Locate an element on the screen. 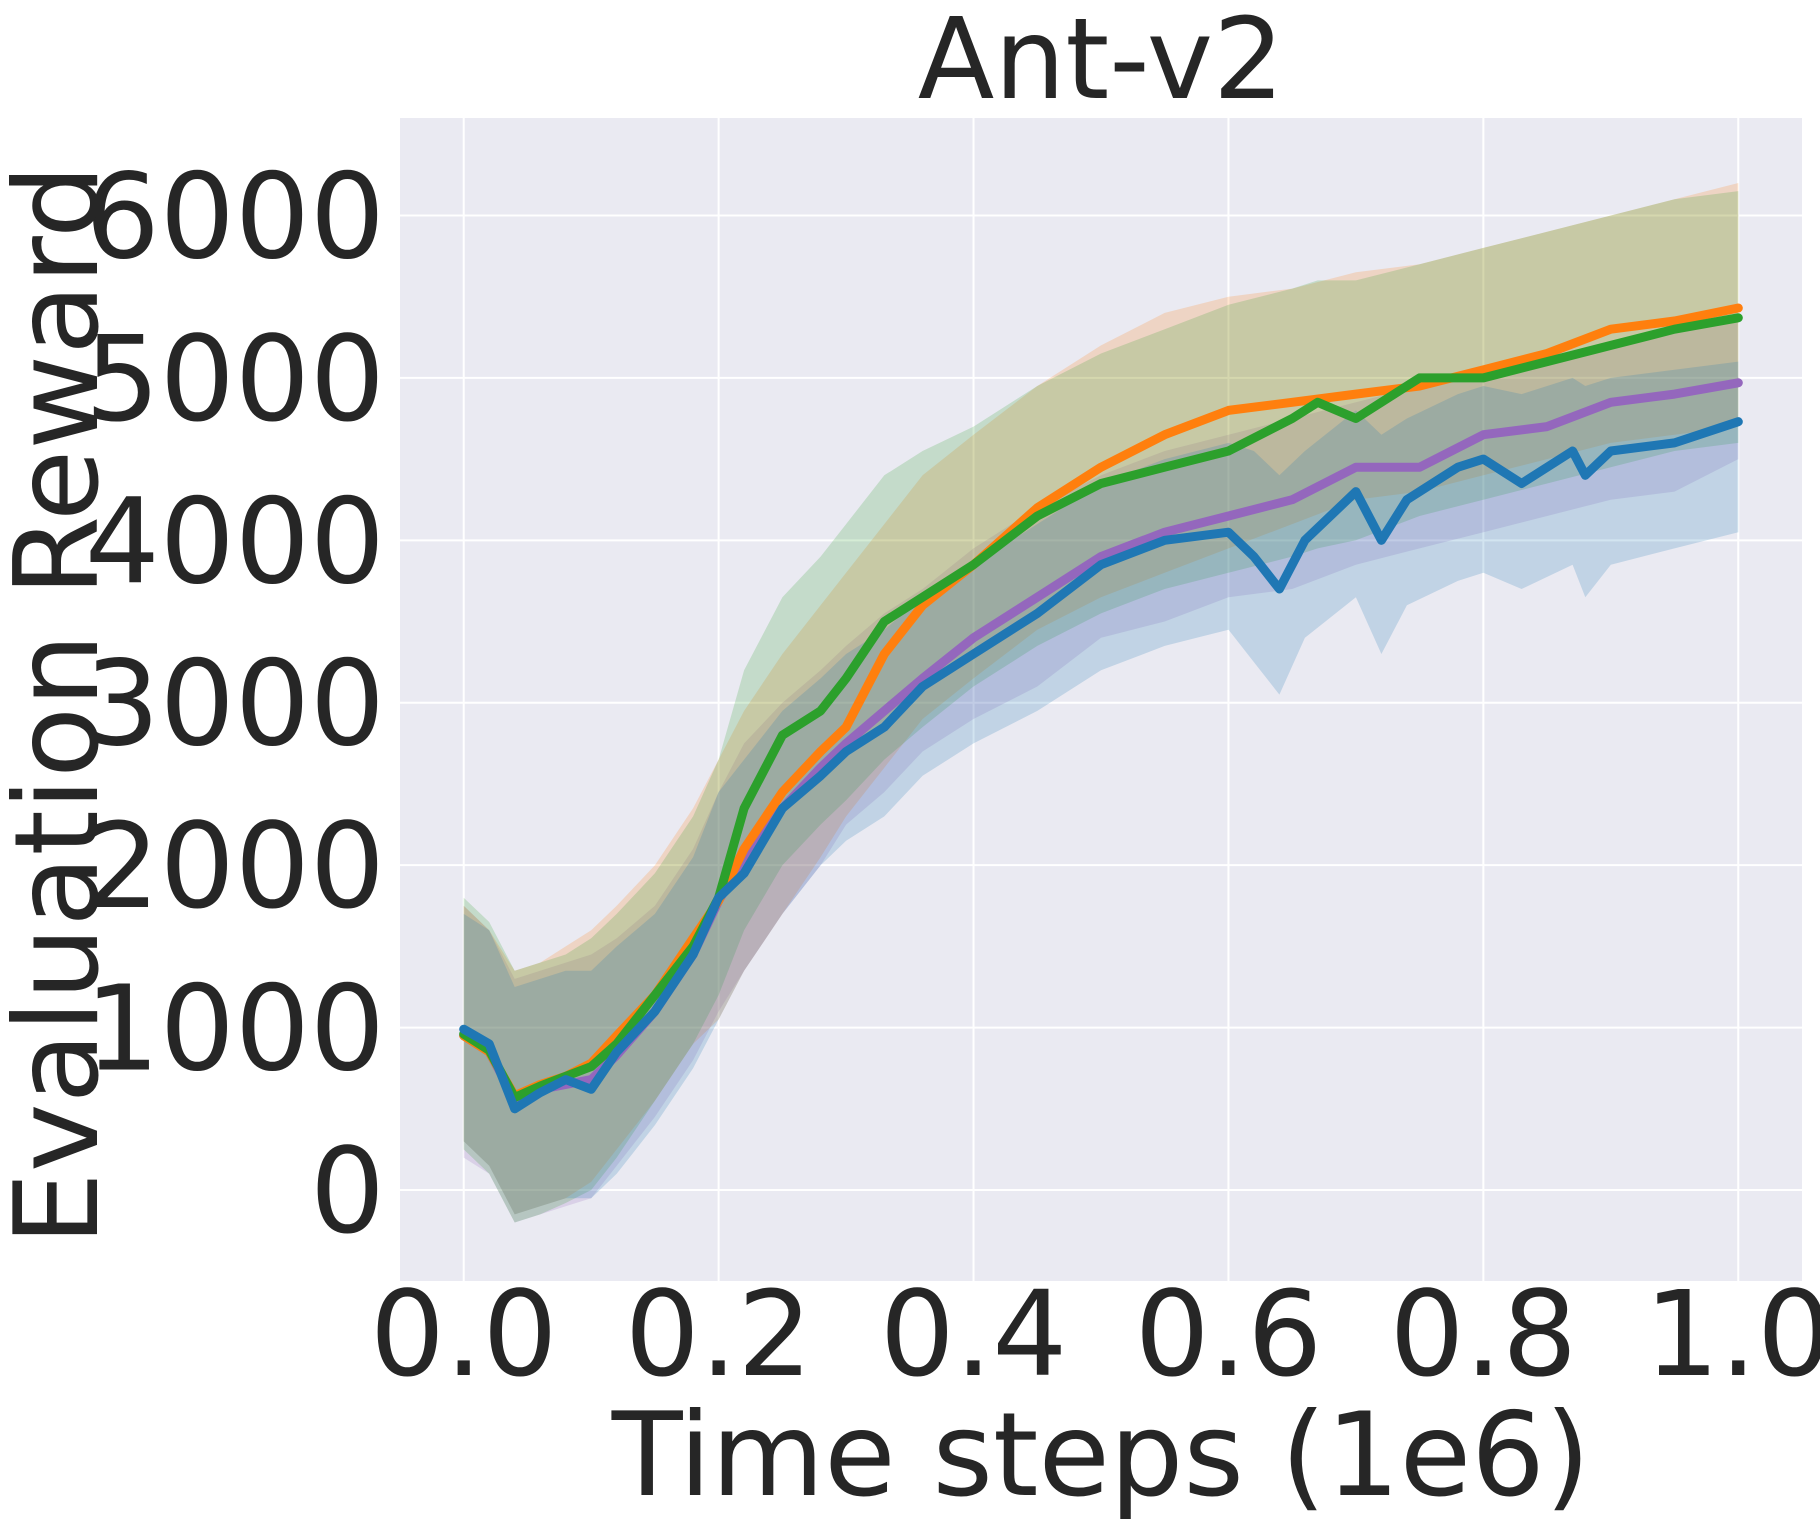  x-tick-labels: 0.0 0.2 0.4 0.6 0.8 1.0 is located at coordinates (1095, 1334).